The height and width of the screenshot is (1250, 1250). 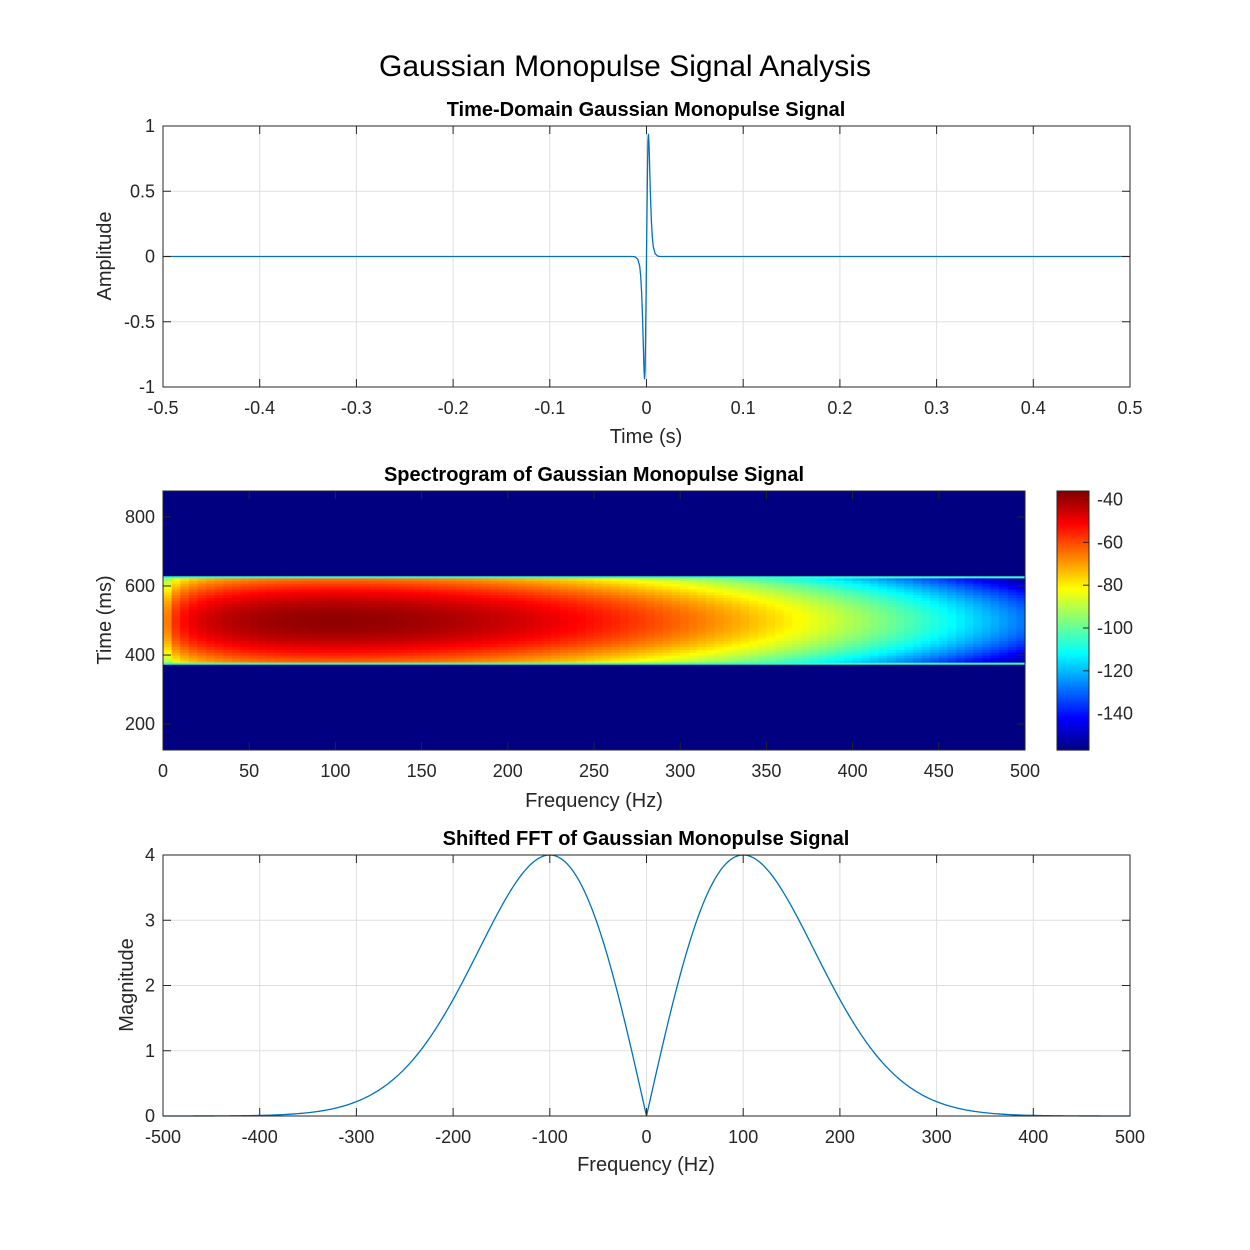 What do you see at coordinates (335, 771) in the screenshot?
I see `p2-x-tick-label: 100` at bounding box center [335, 771].